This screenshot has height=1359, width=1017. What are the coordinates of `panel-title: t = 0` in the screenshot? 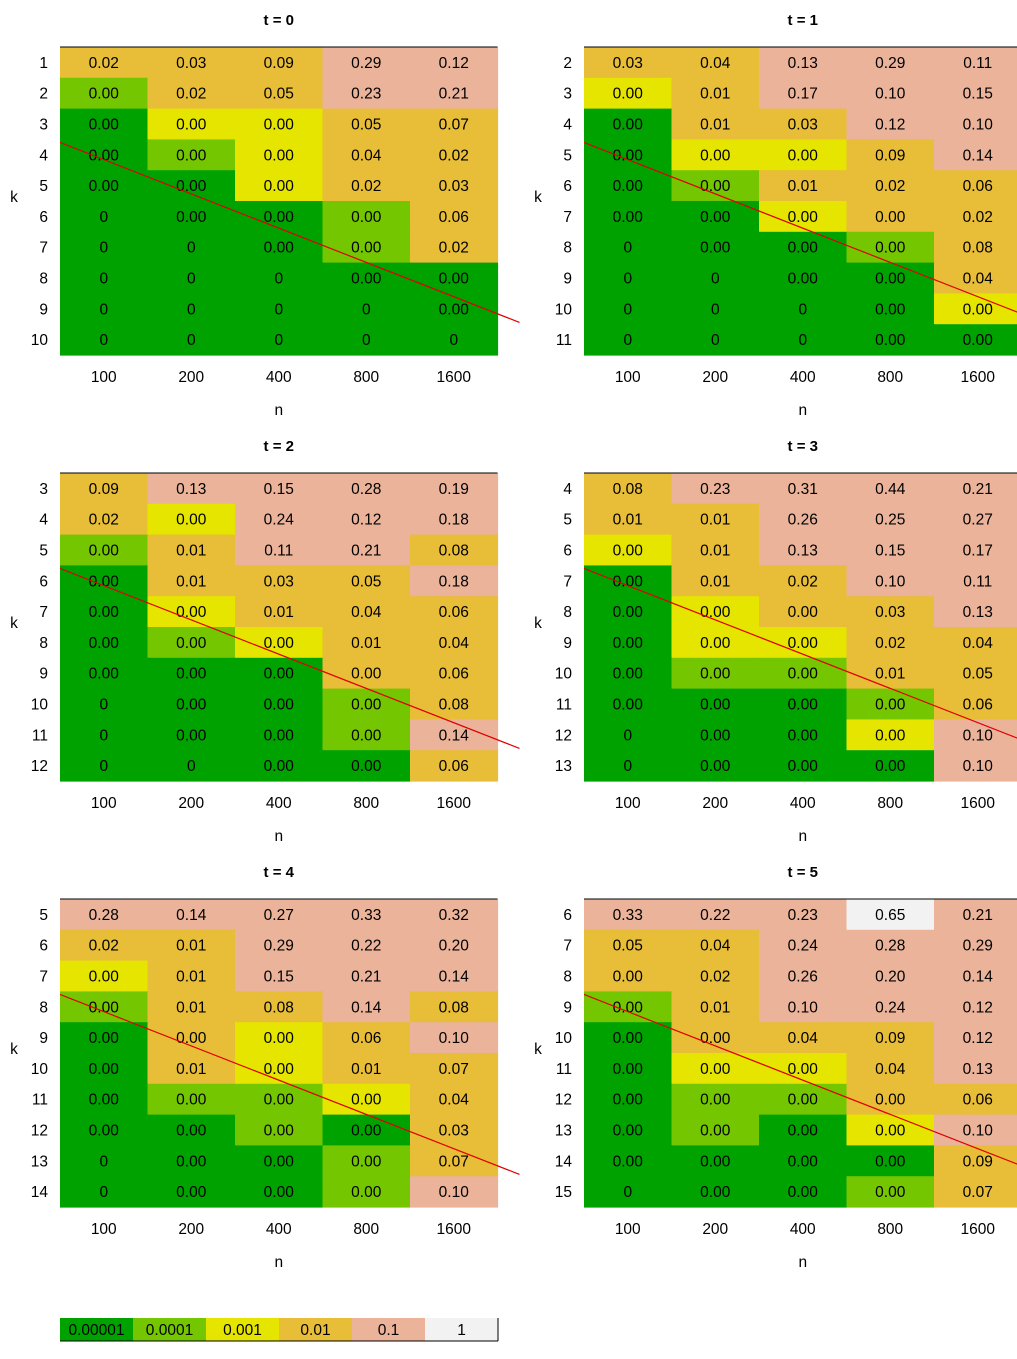 It's located at (279, 20).